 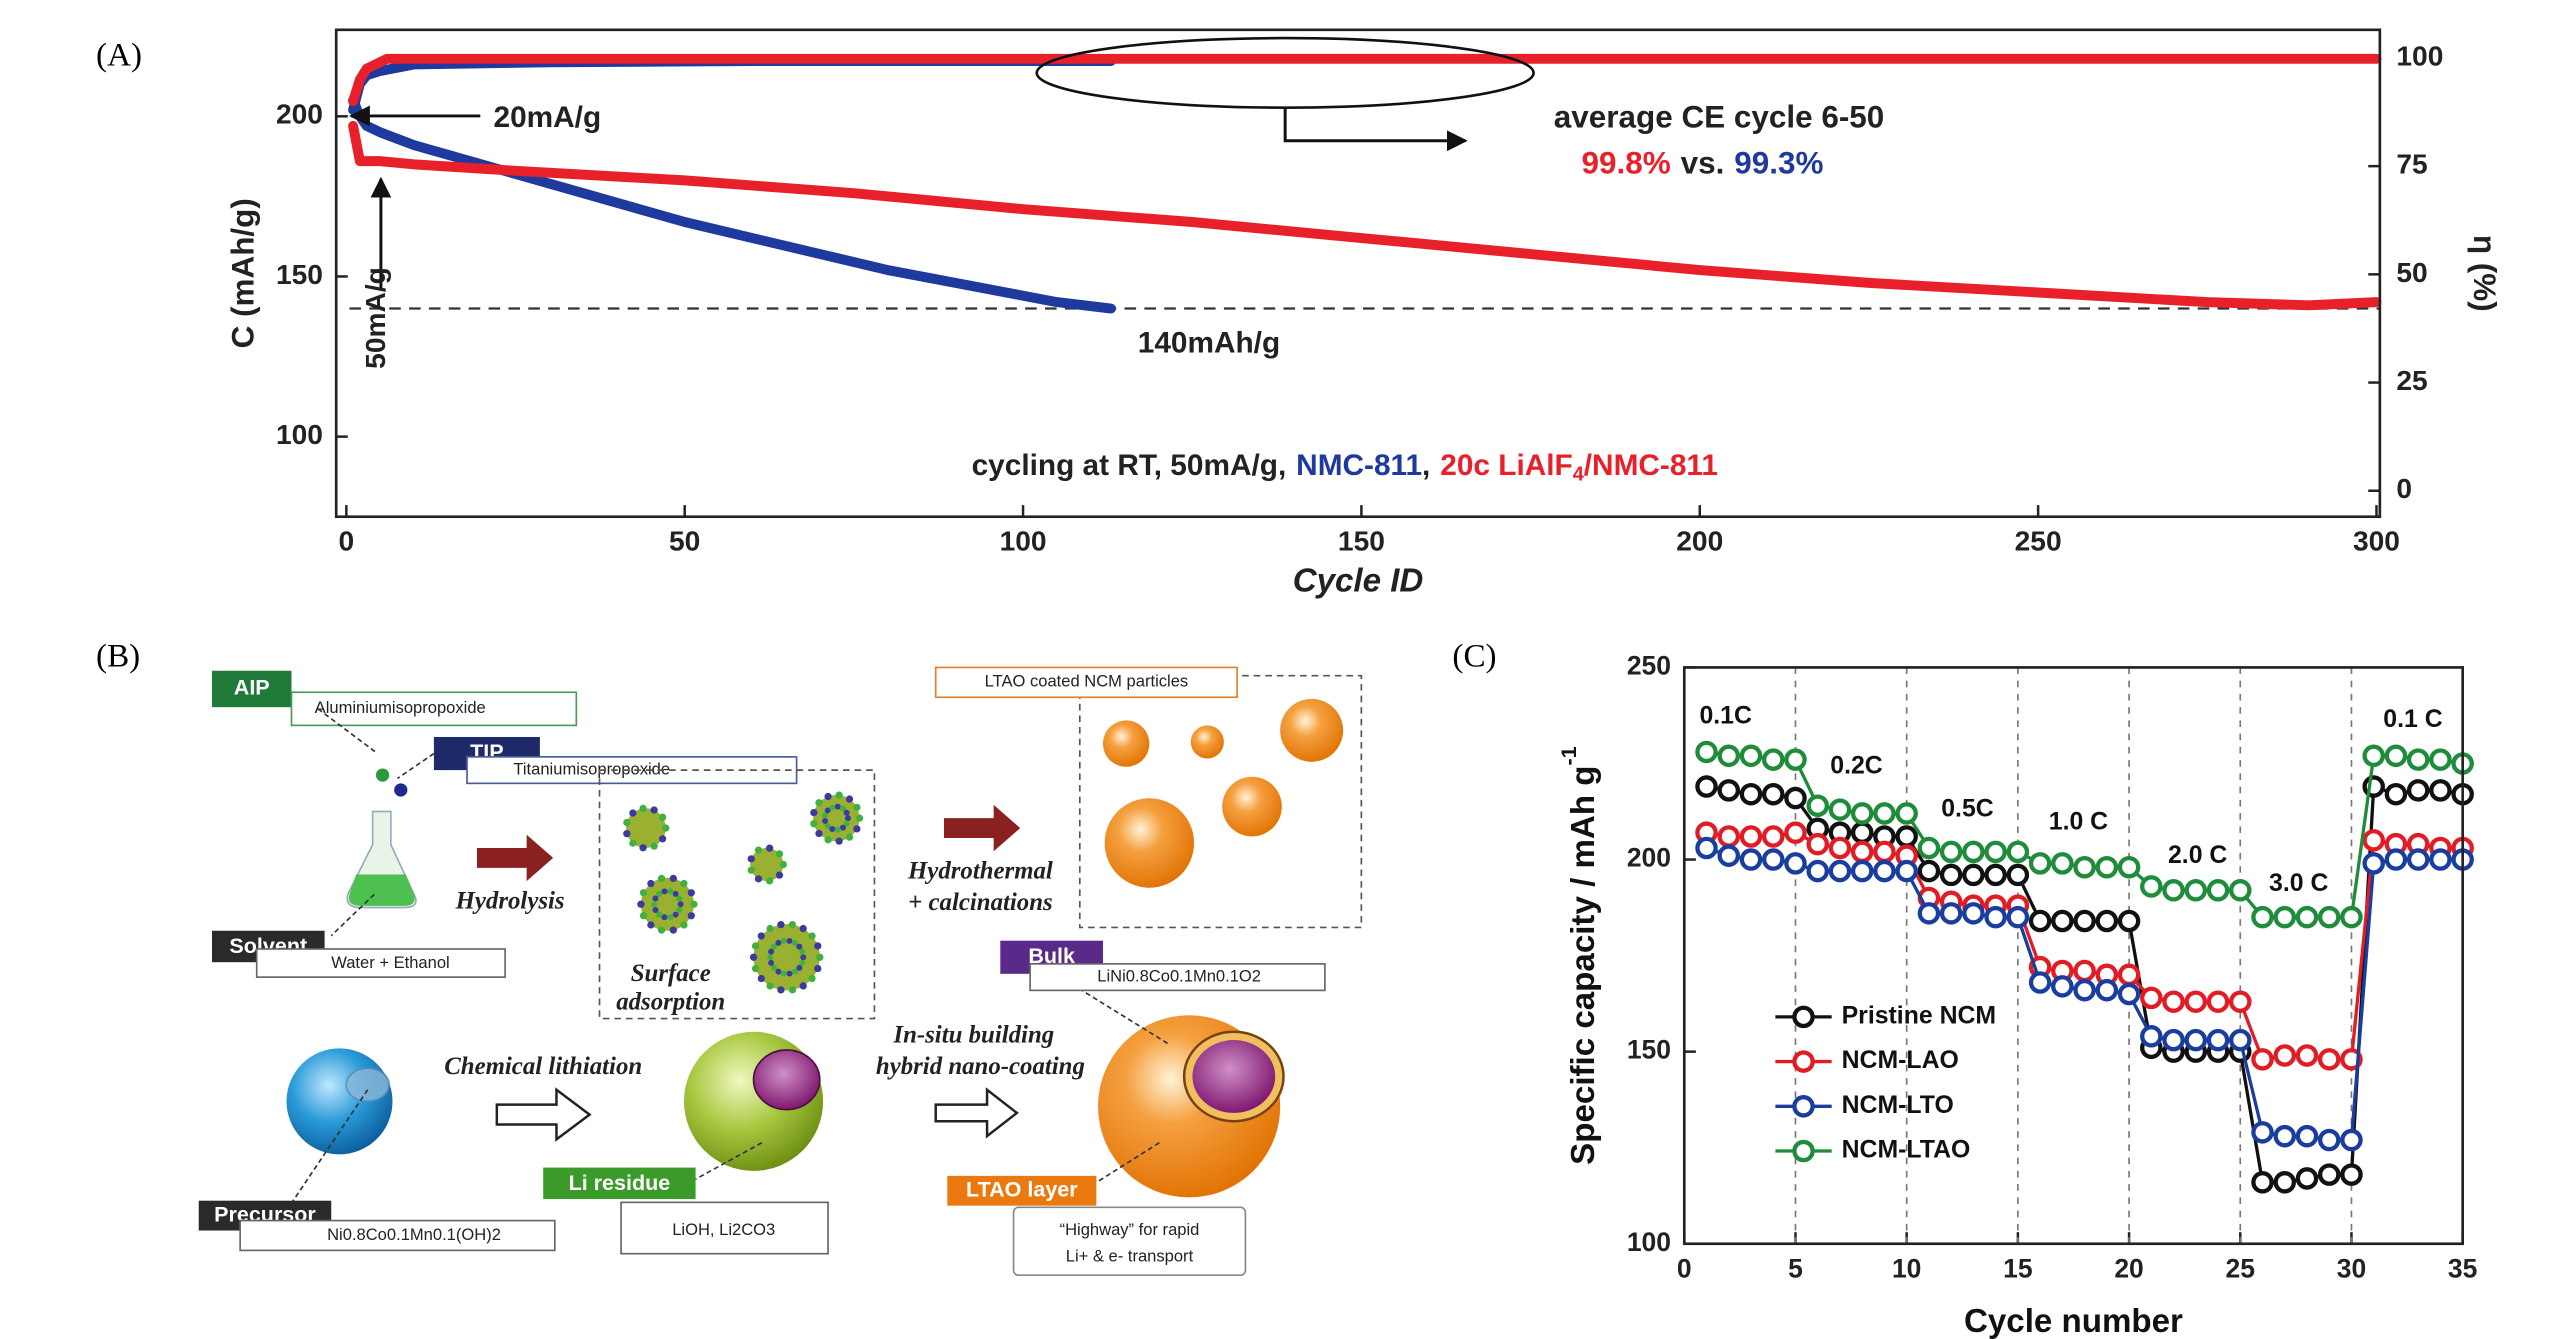 I want to click on series-line, so click(x=1365, y=80).